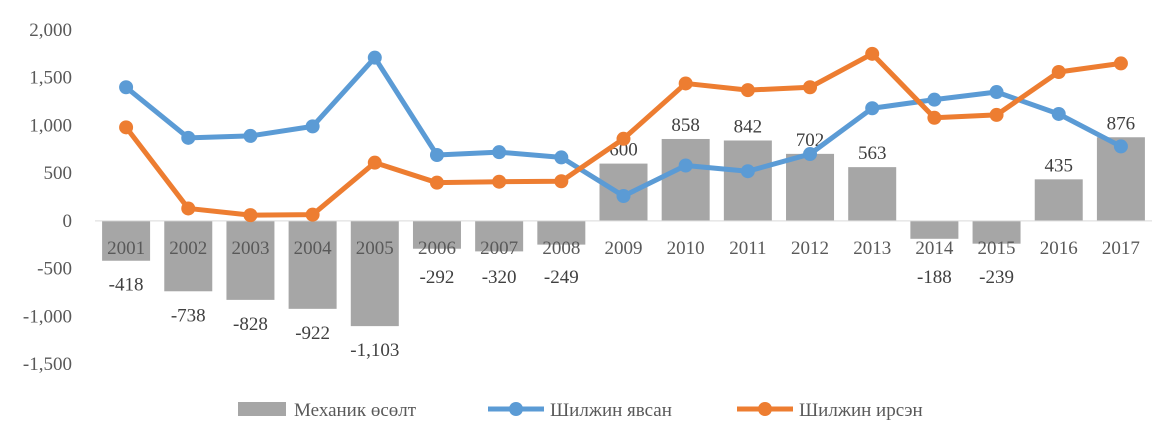  What do you see at coordinates (747, 171) in the screenshot?
I see `point-1-2011` at bounding box center [747, 171].